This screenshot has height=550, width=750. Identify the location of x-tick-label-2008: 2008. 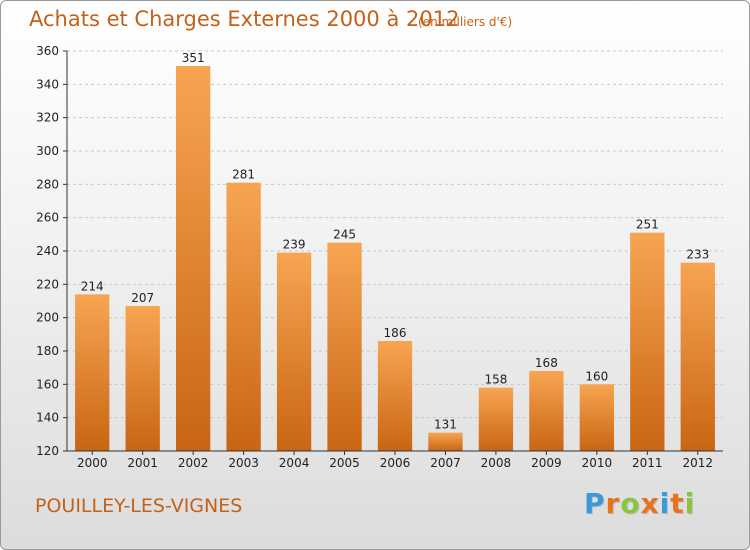
(496, 463).